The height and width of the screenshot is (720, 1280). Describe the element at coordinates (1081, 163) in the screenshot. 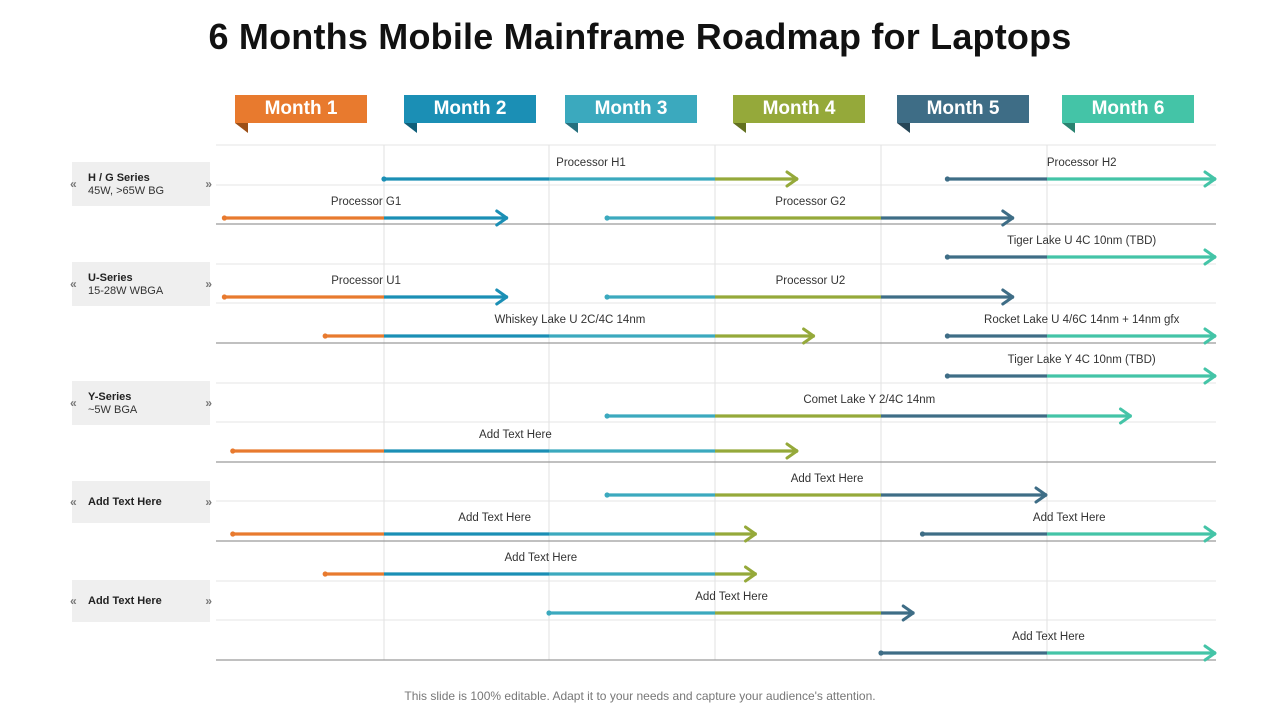

I see `bar-label: Processor H2` at that location.